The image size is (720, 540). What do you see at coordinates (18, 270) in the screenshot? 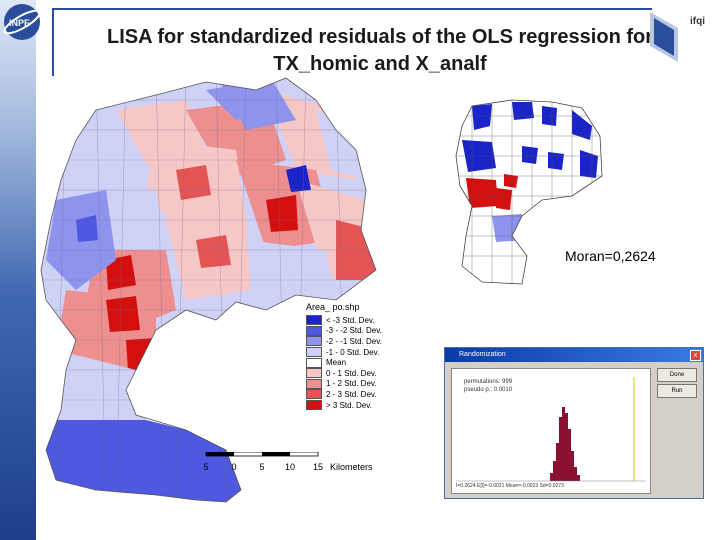
I see `blue-sidebar` at bounding box center [18, 270].